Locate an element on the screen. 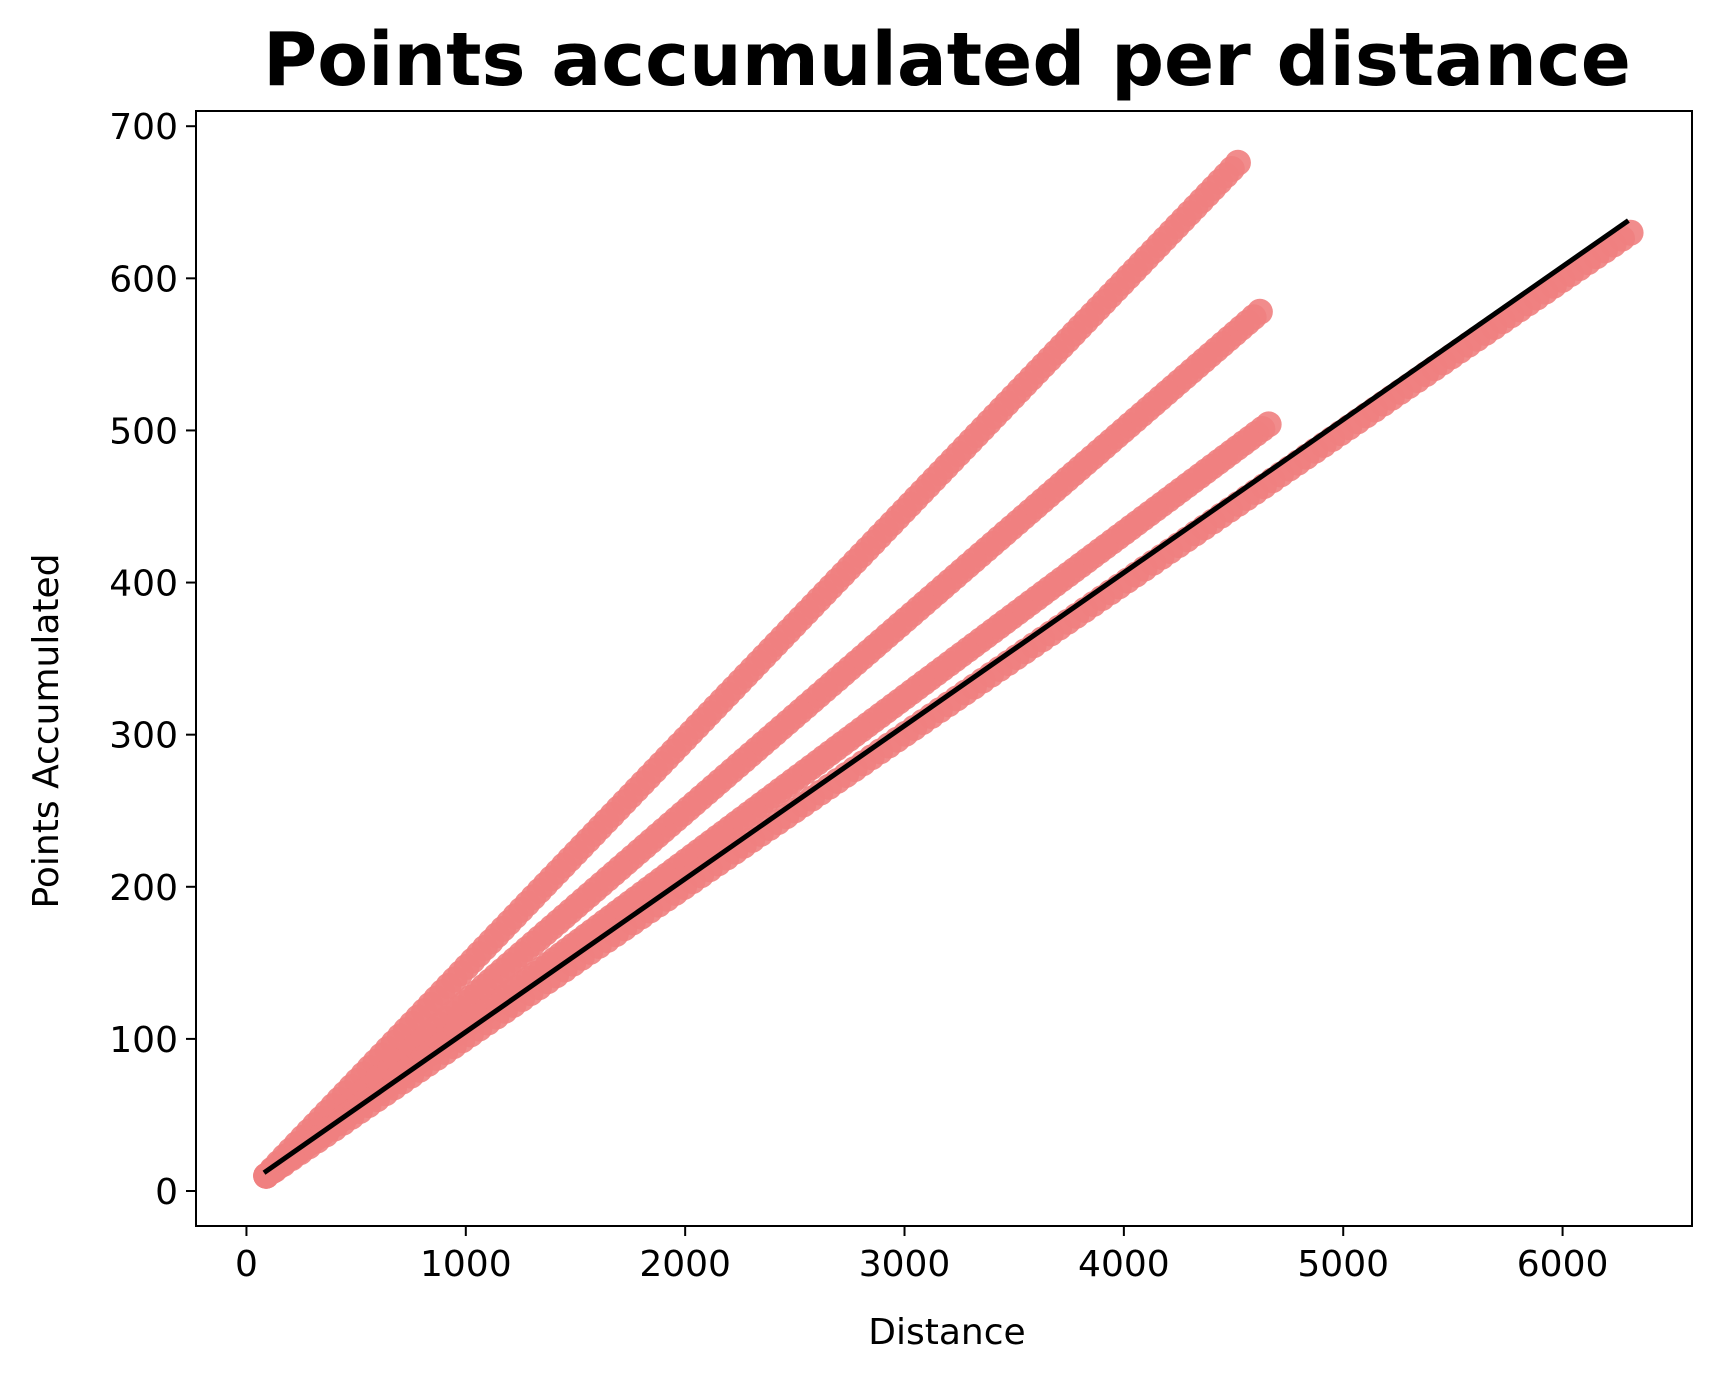 The image size is (1713, 1376). x-tick-label: 5000 is located at coordinates (1343, 1264).